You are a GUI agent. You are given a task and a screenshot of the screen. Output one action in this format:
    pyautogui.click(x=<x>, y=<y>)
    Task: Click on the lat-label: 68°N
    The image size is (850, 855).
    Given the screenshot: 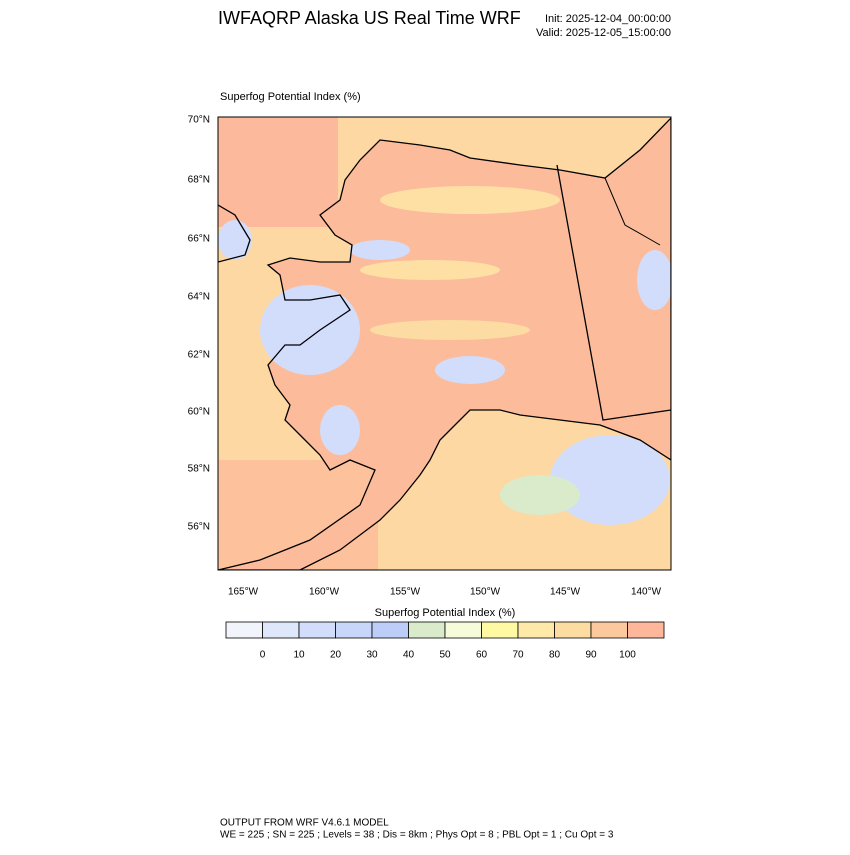 What is the action you would take?
    pyautogui.click(x=199, y=180)
    